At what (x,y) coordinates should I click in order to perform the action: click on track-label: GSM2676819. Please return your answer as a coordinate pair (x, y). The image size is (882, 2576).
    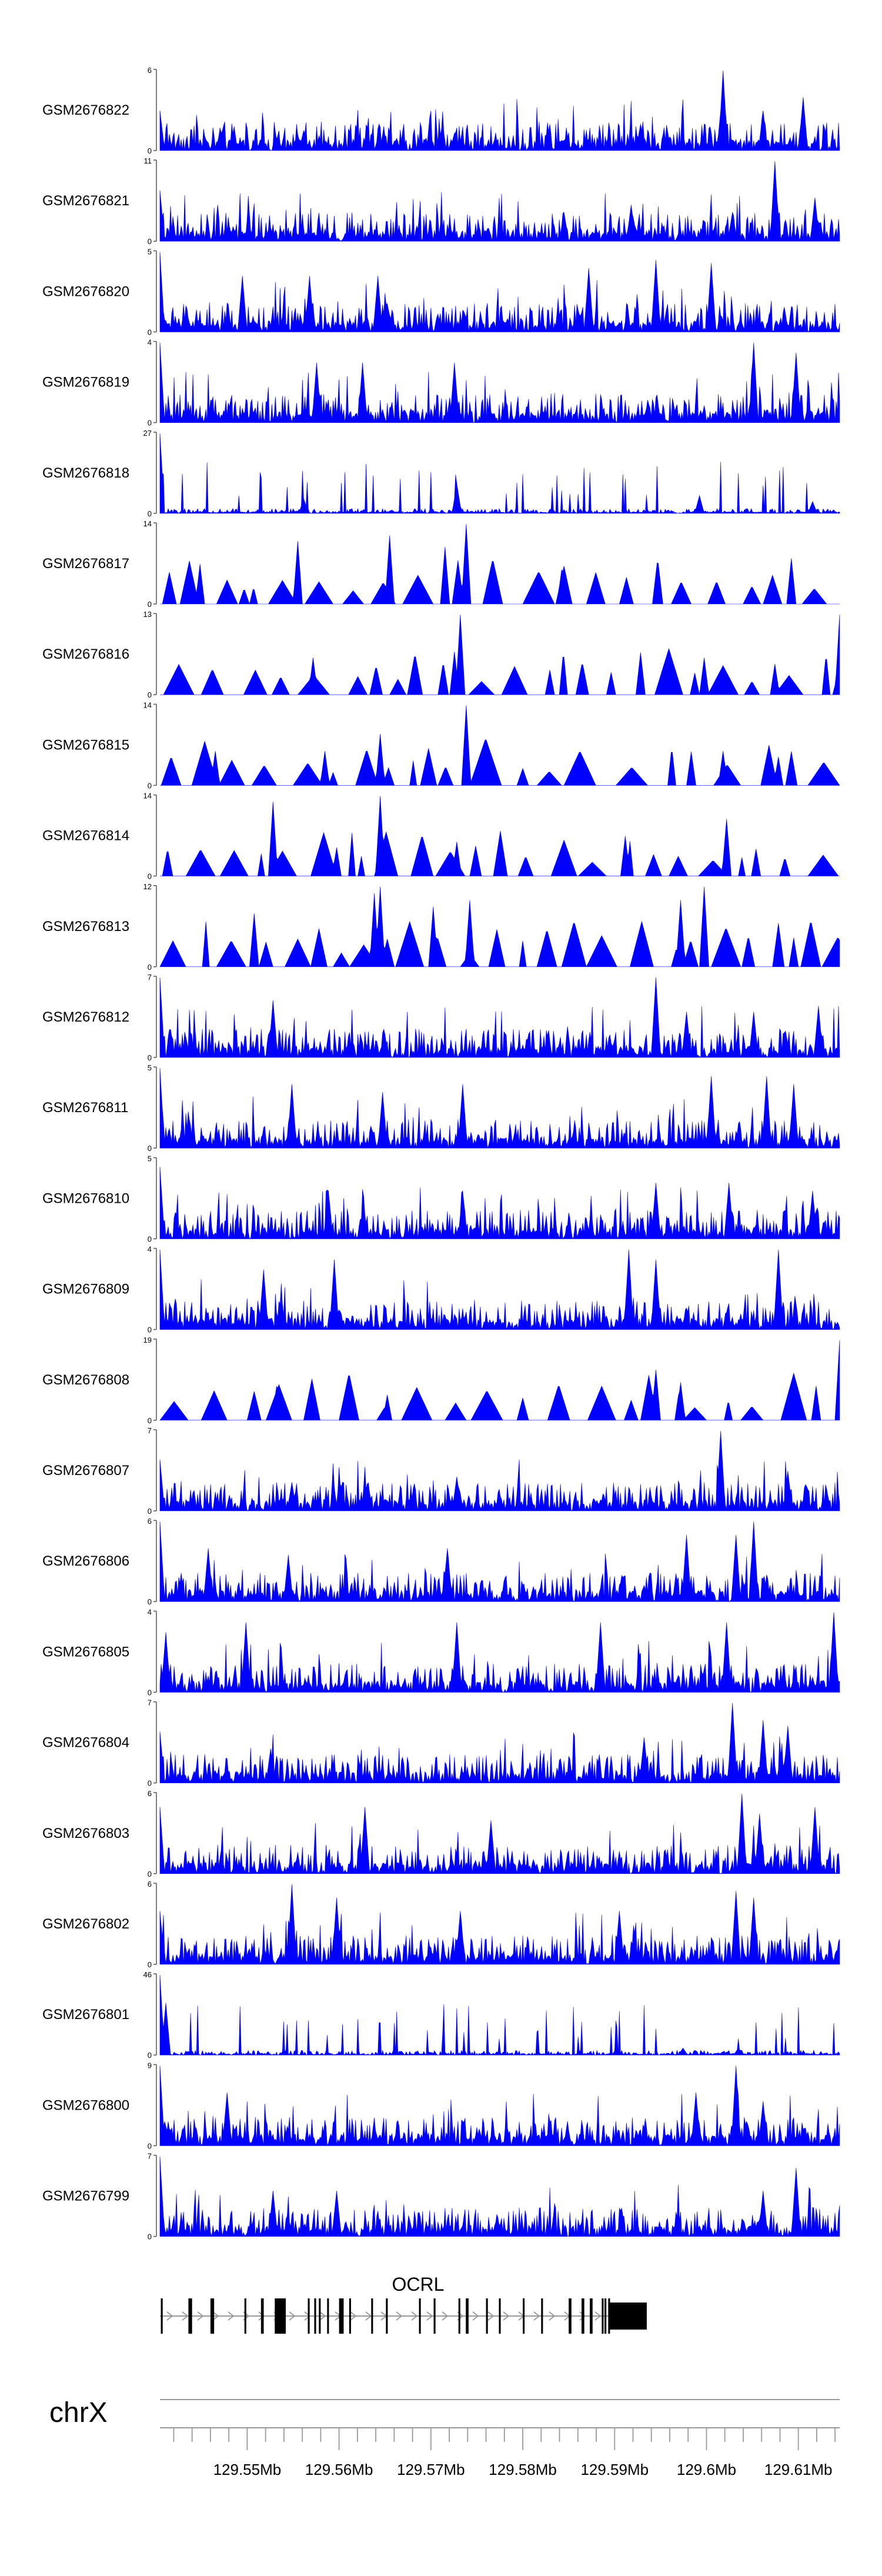
    Looking at the image, I should click on (85, 383).